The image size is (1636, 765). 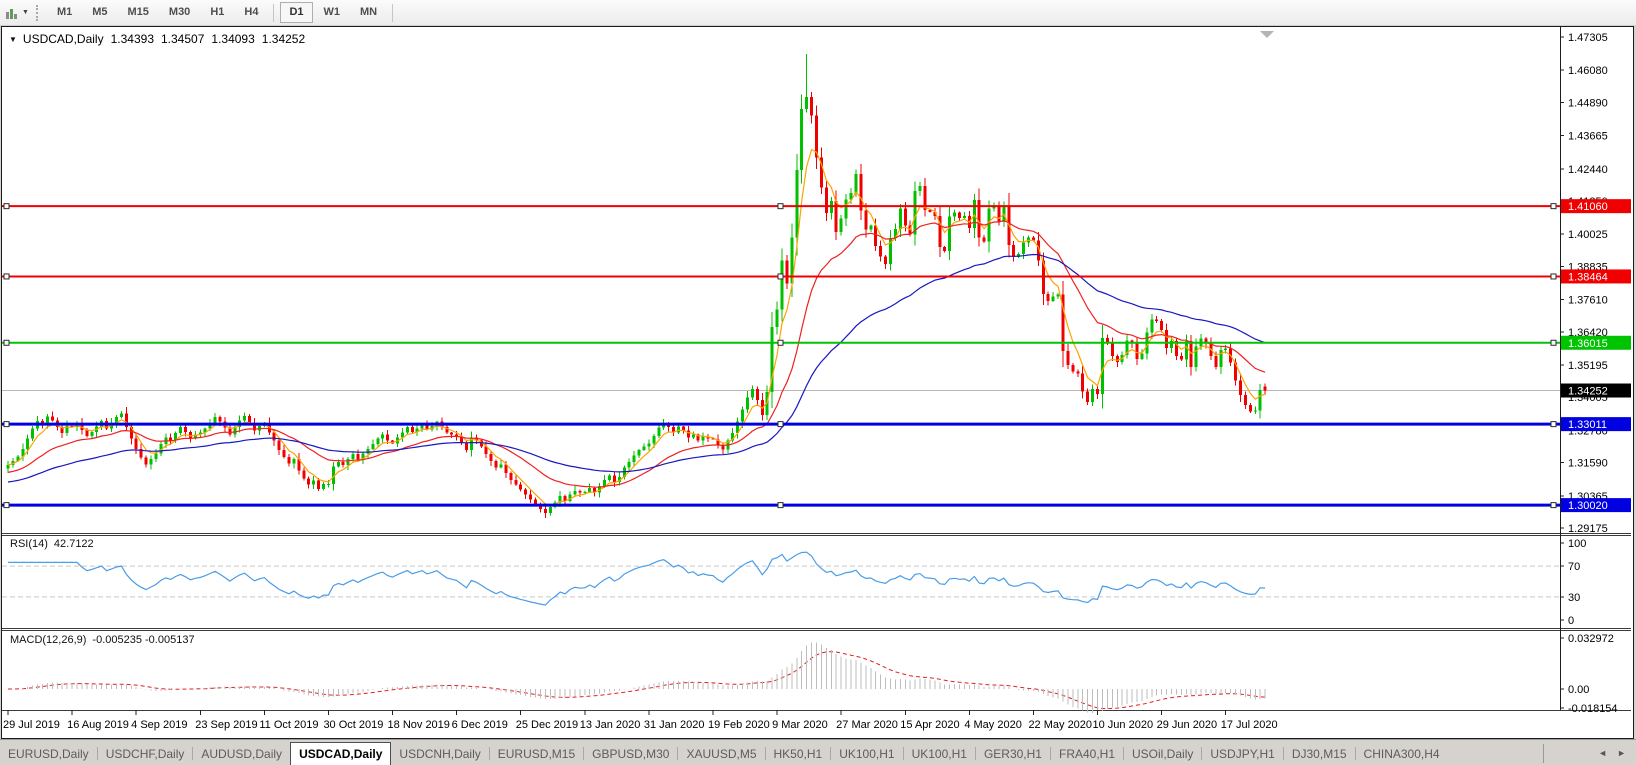 I want to click on svg-text: 30, so click(x=1574, y=598).